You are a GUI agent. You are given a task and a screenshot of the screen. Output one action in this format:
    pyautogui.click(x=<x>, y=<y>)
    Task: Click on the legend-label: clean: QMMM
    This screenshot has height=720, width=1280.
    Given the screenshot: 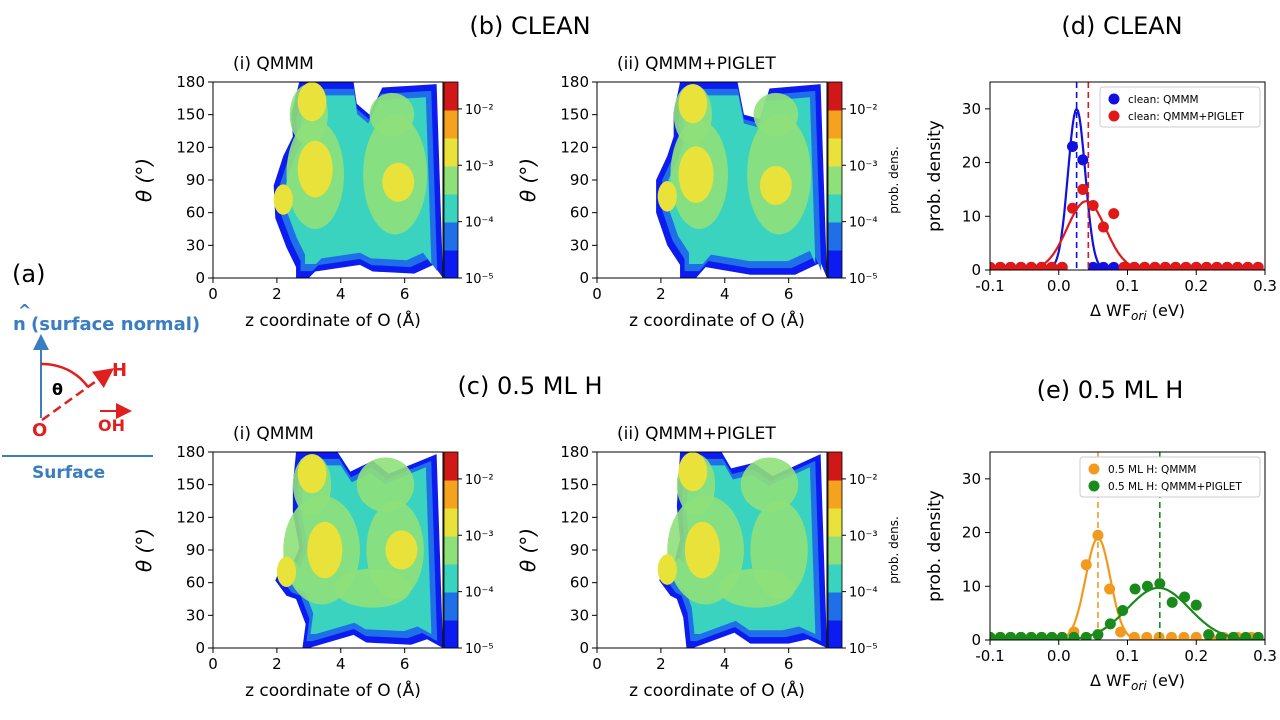 What is the action you would take?
    pyautogui.click(x=1163, y=100)
    